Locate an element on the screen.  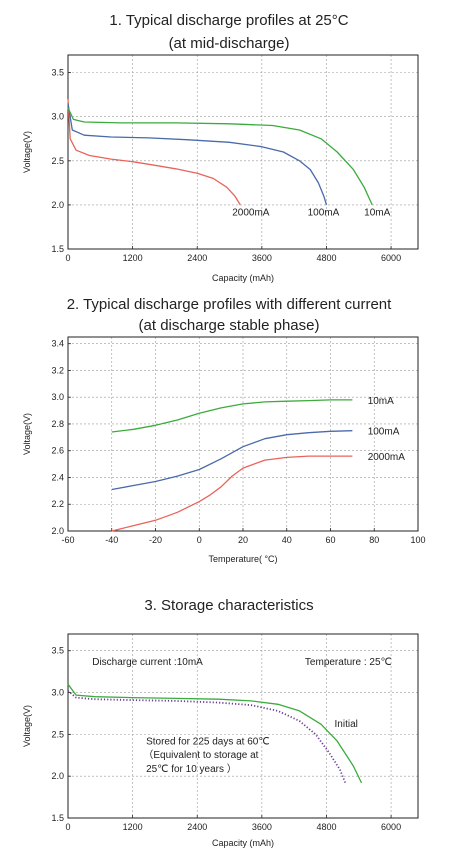
chart3-title: 3. Storage characteristics is located at coordinates (229, 605).